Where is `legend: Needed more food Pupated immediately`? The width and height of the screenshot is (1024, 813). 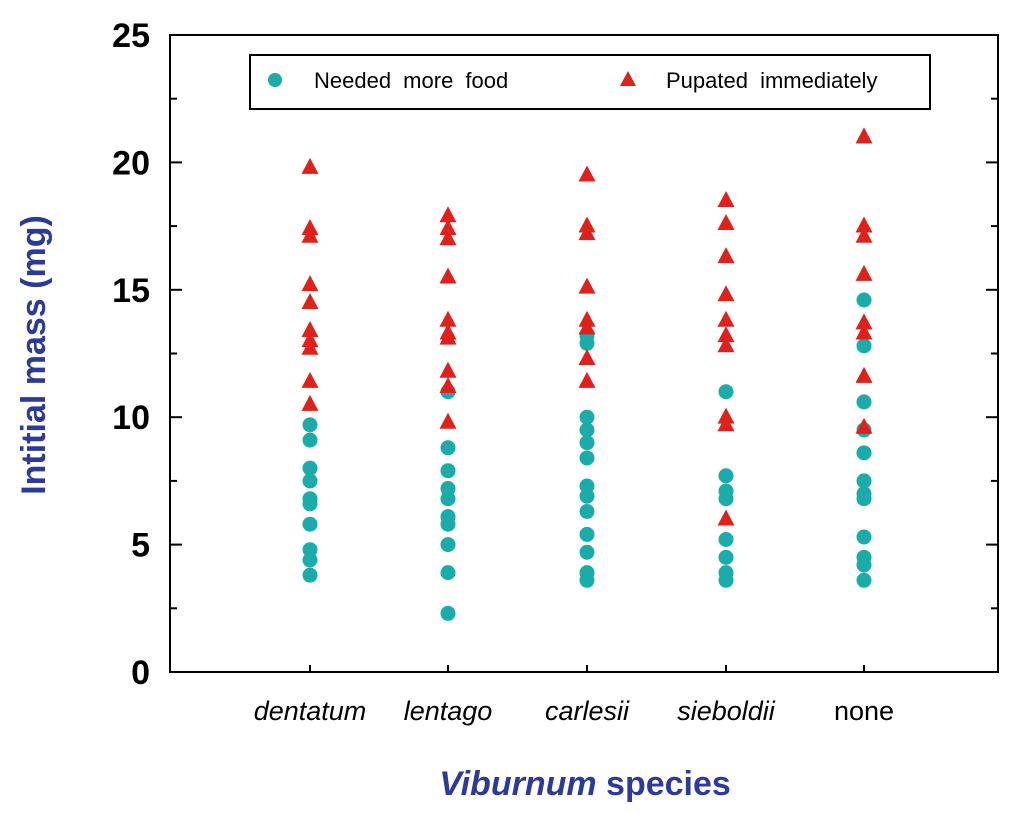 legend: Needed more food Pupated immediately is located at coordinates (590, 82).